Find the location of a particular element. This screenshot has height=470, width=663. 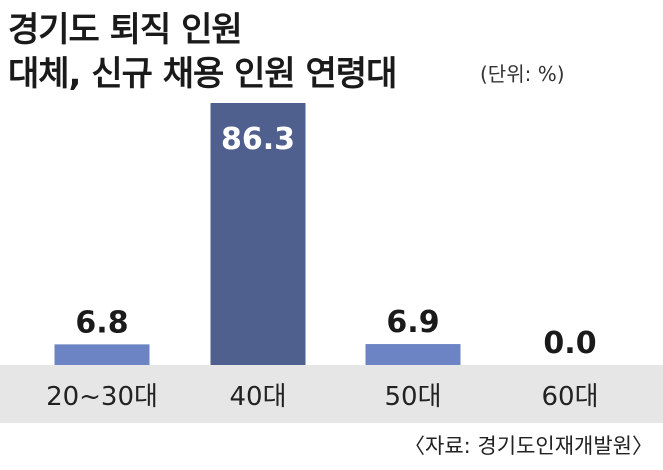

x-tick-label-0: 20~30대 is located at coordinates (102, 397).